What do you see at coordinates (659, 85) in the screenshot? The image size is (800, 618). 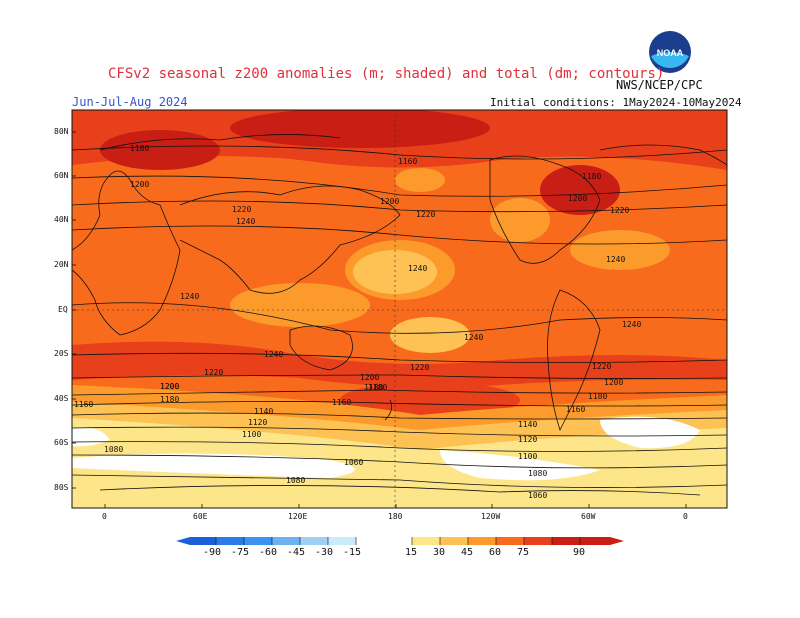 I see `agency-label: NWS/NCEP/CPC` at bounding box center [659, 85].